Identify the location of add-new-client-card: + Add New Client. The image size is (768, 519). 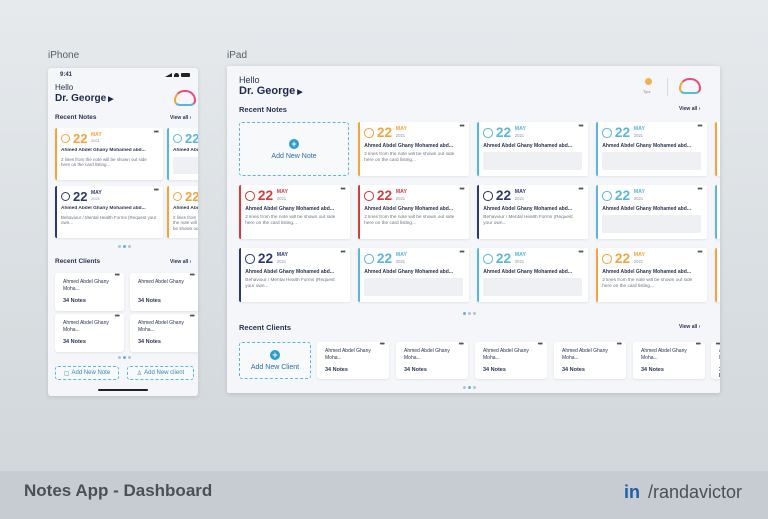
(275, 360).